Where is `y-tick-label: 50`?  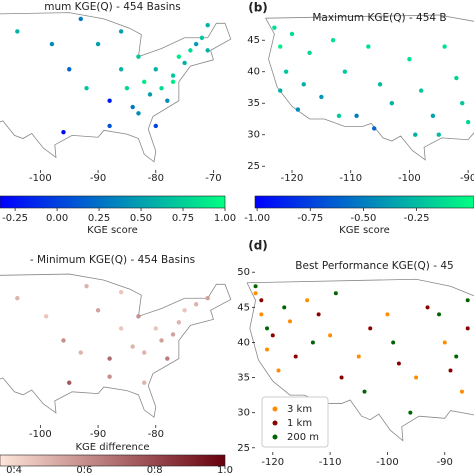
y-tick-label: 50 is located at coordinates (243, 272).